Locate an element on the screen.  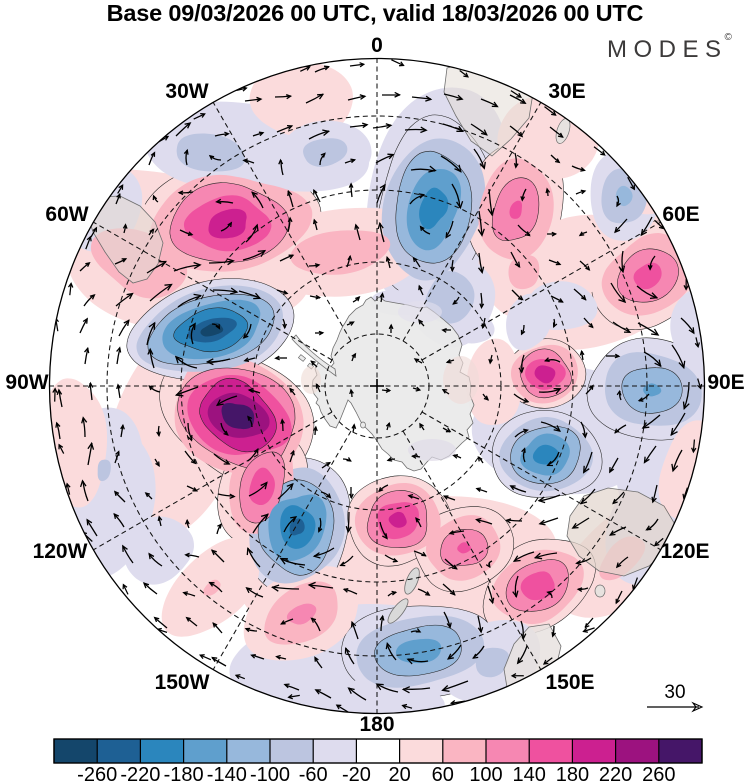
svg-text: -220 is located at coordinates (140, 773).